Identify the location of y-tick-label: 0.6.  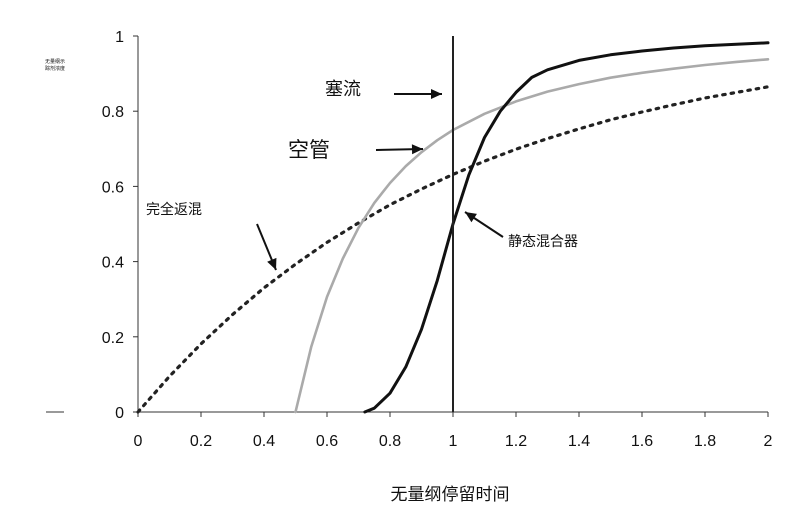
(113, 187).